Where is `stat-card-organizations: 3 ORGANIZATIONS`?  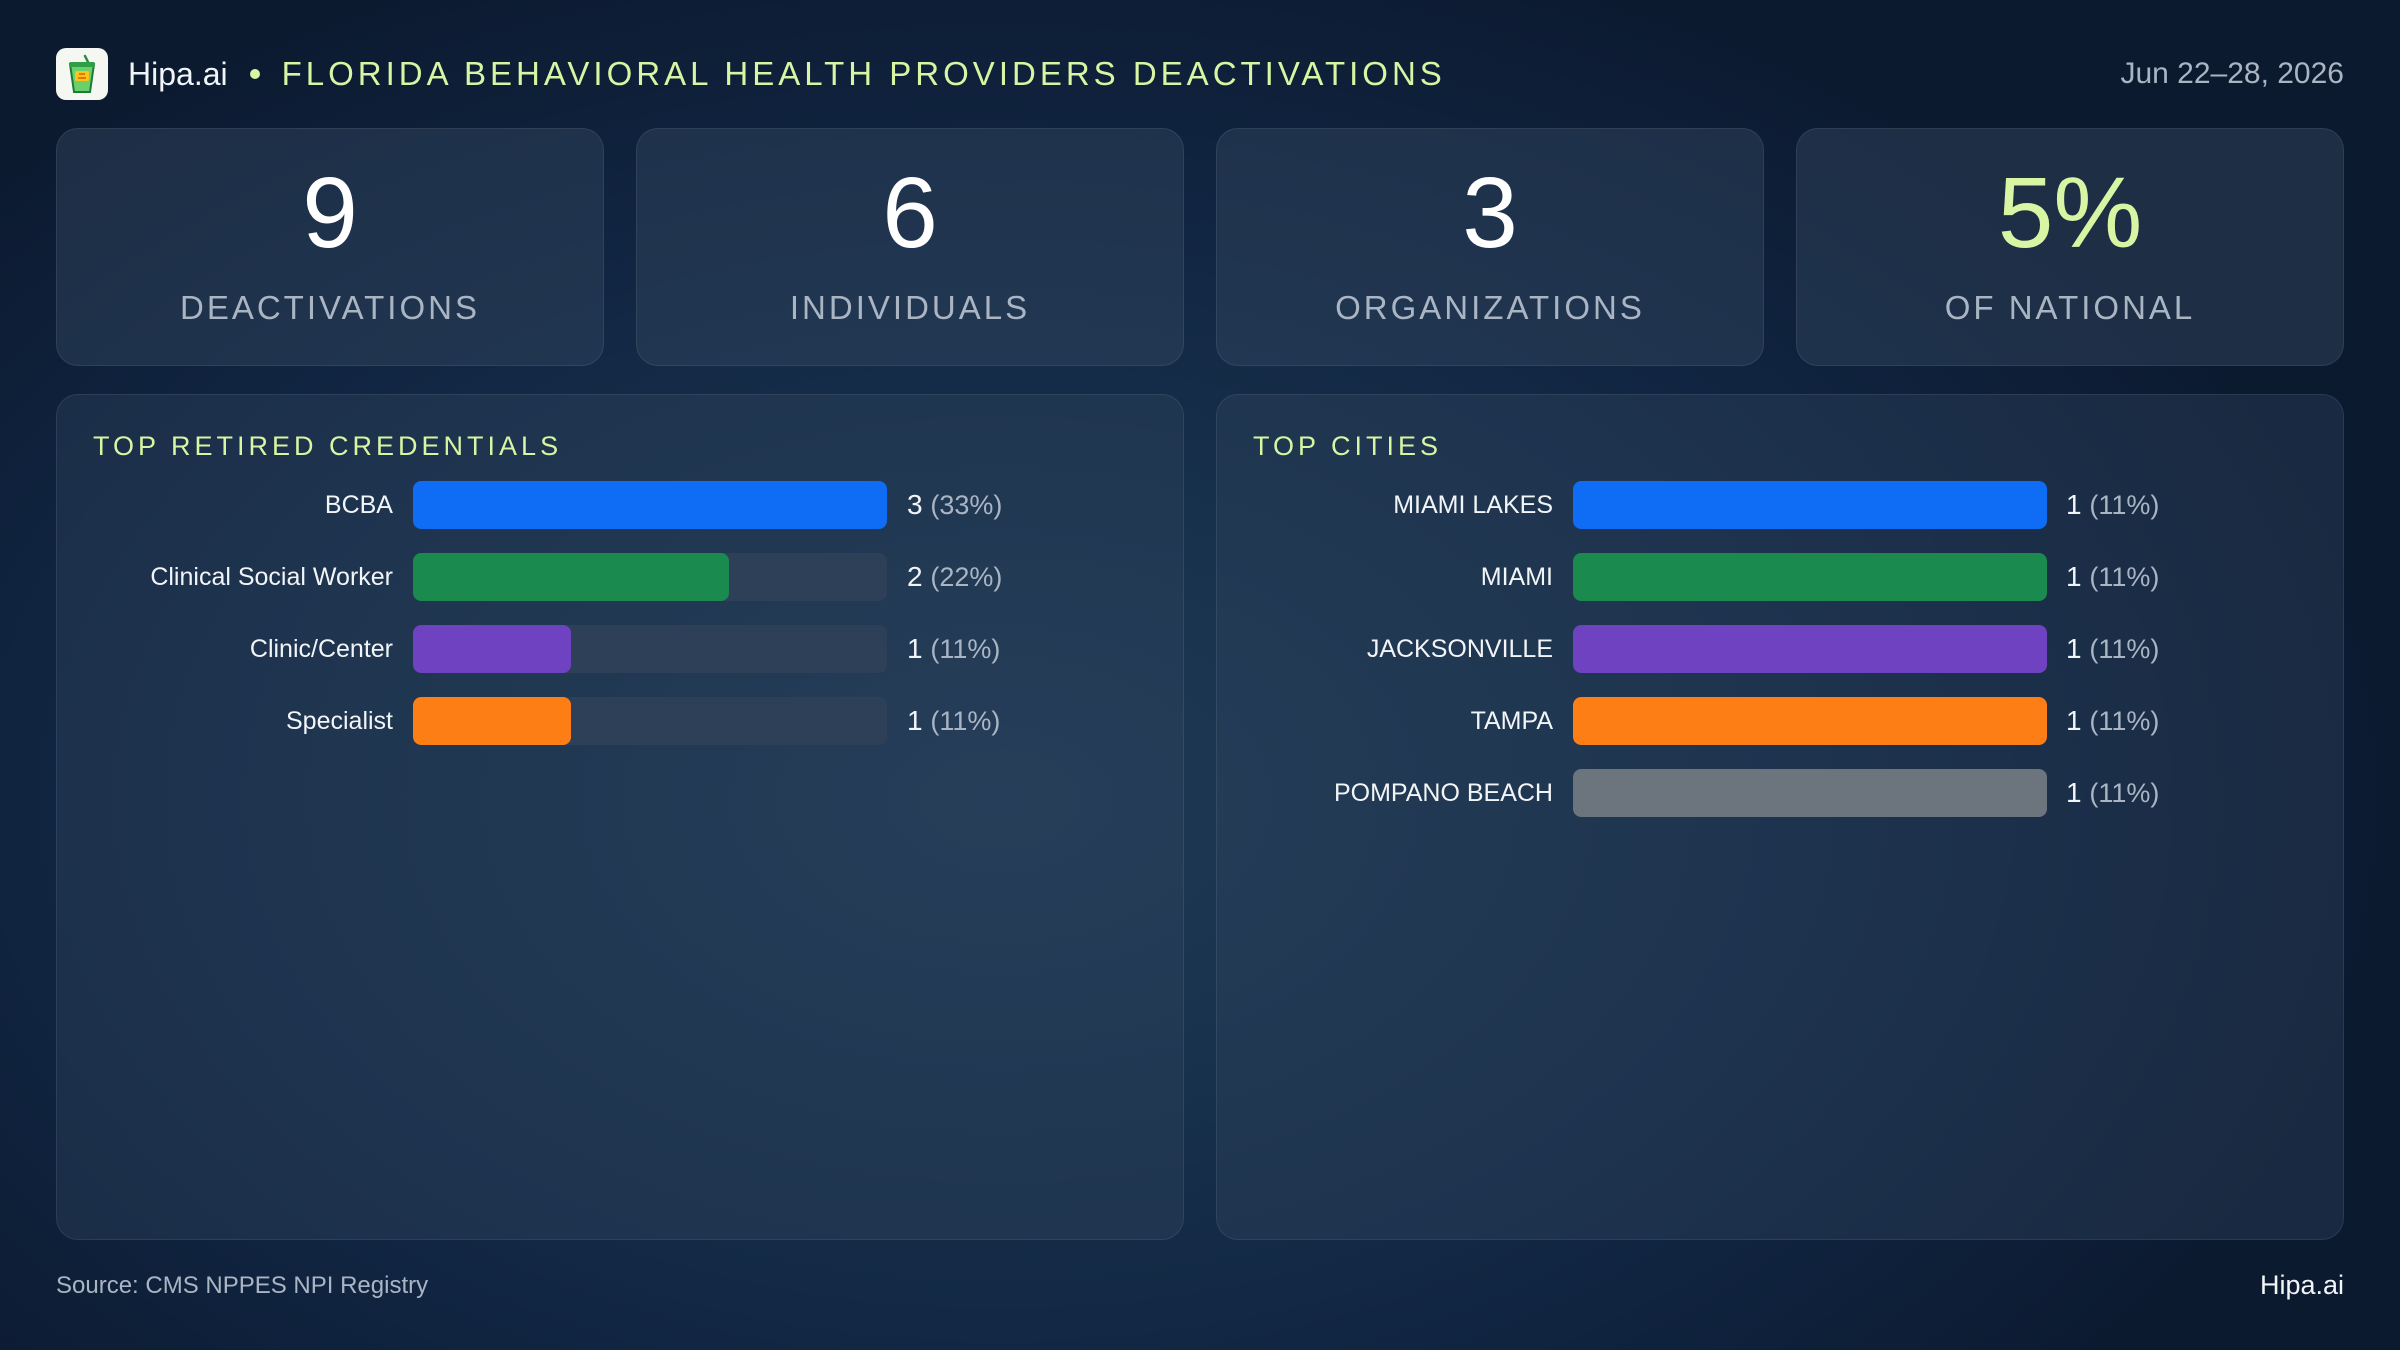
stat-card-organizations: 3 ORGANIZATIONS is located at coordinates (1490, 247).